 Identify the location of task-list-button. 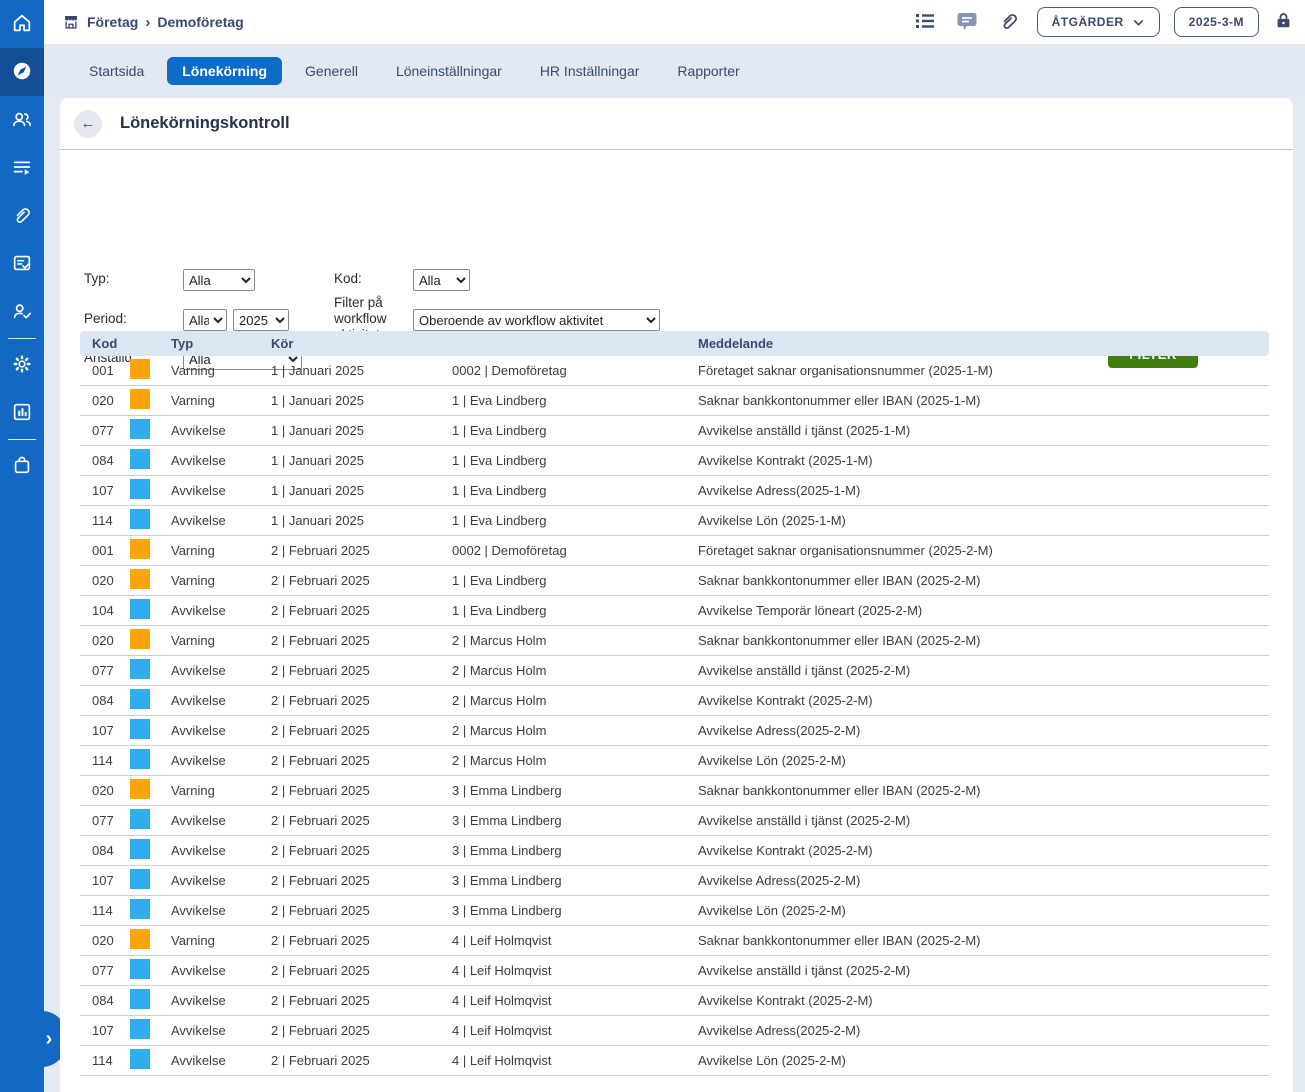
(925, 22).